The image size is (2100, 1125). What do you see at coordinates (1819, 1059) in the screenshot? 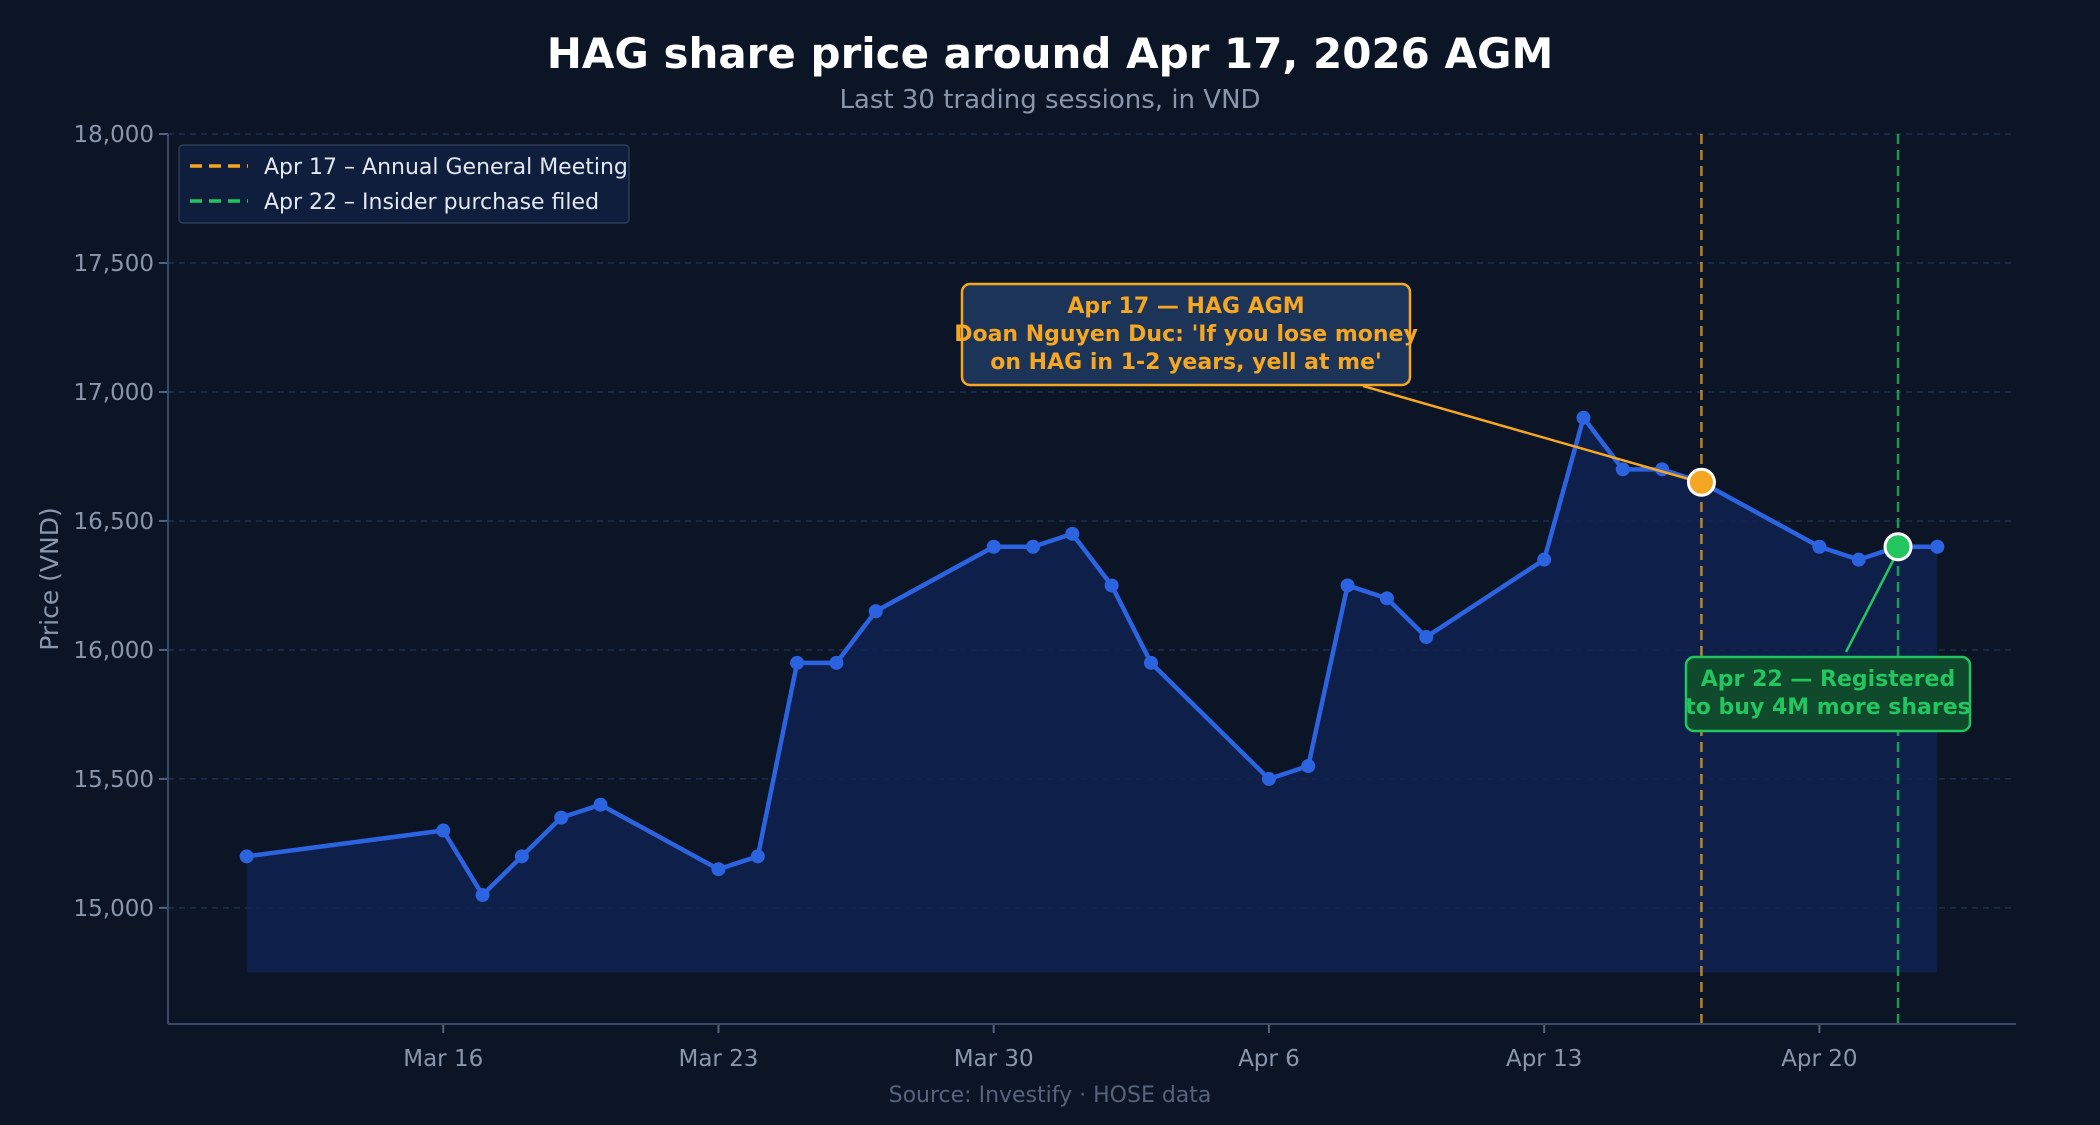
I see `x-tick-label-5: Apr 20` at bounding box center [1819, 1059].